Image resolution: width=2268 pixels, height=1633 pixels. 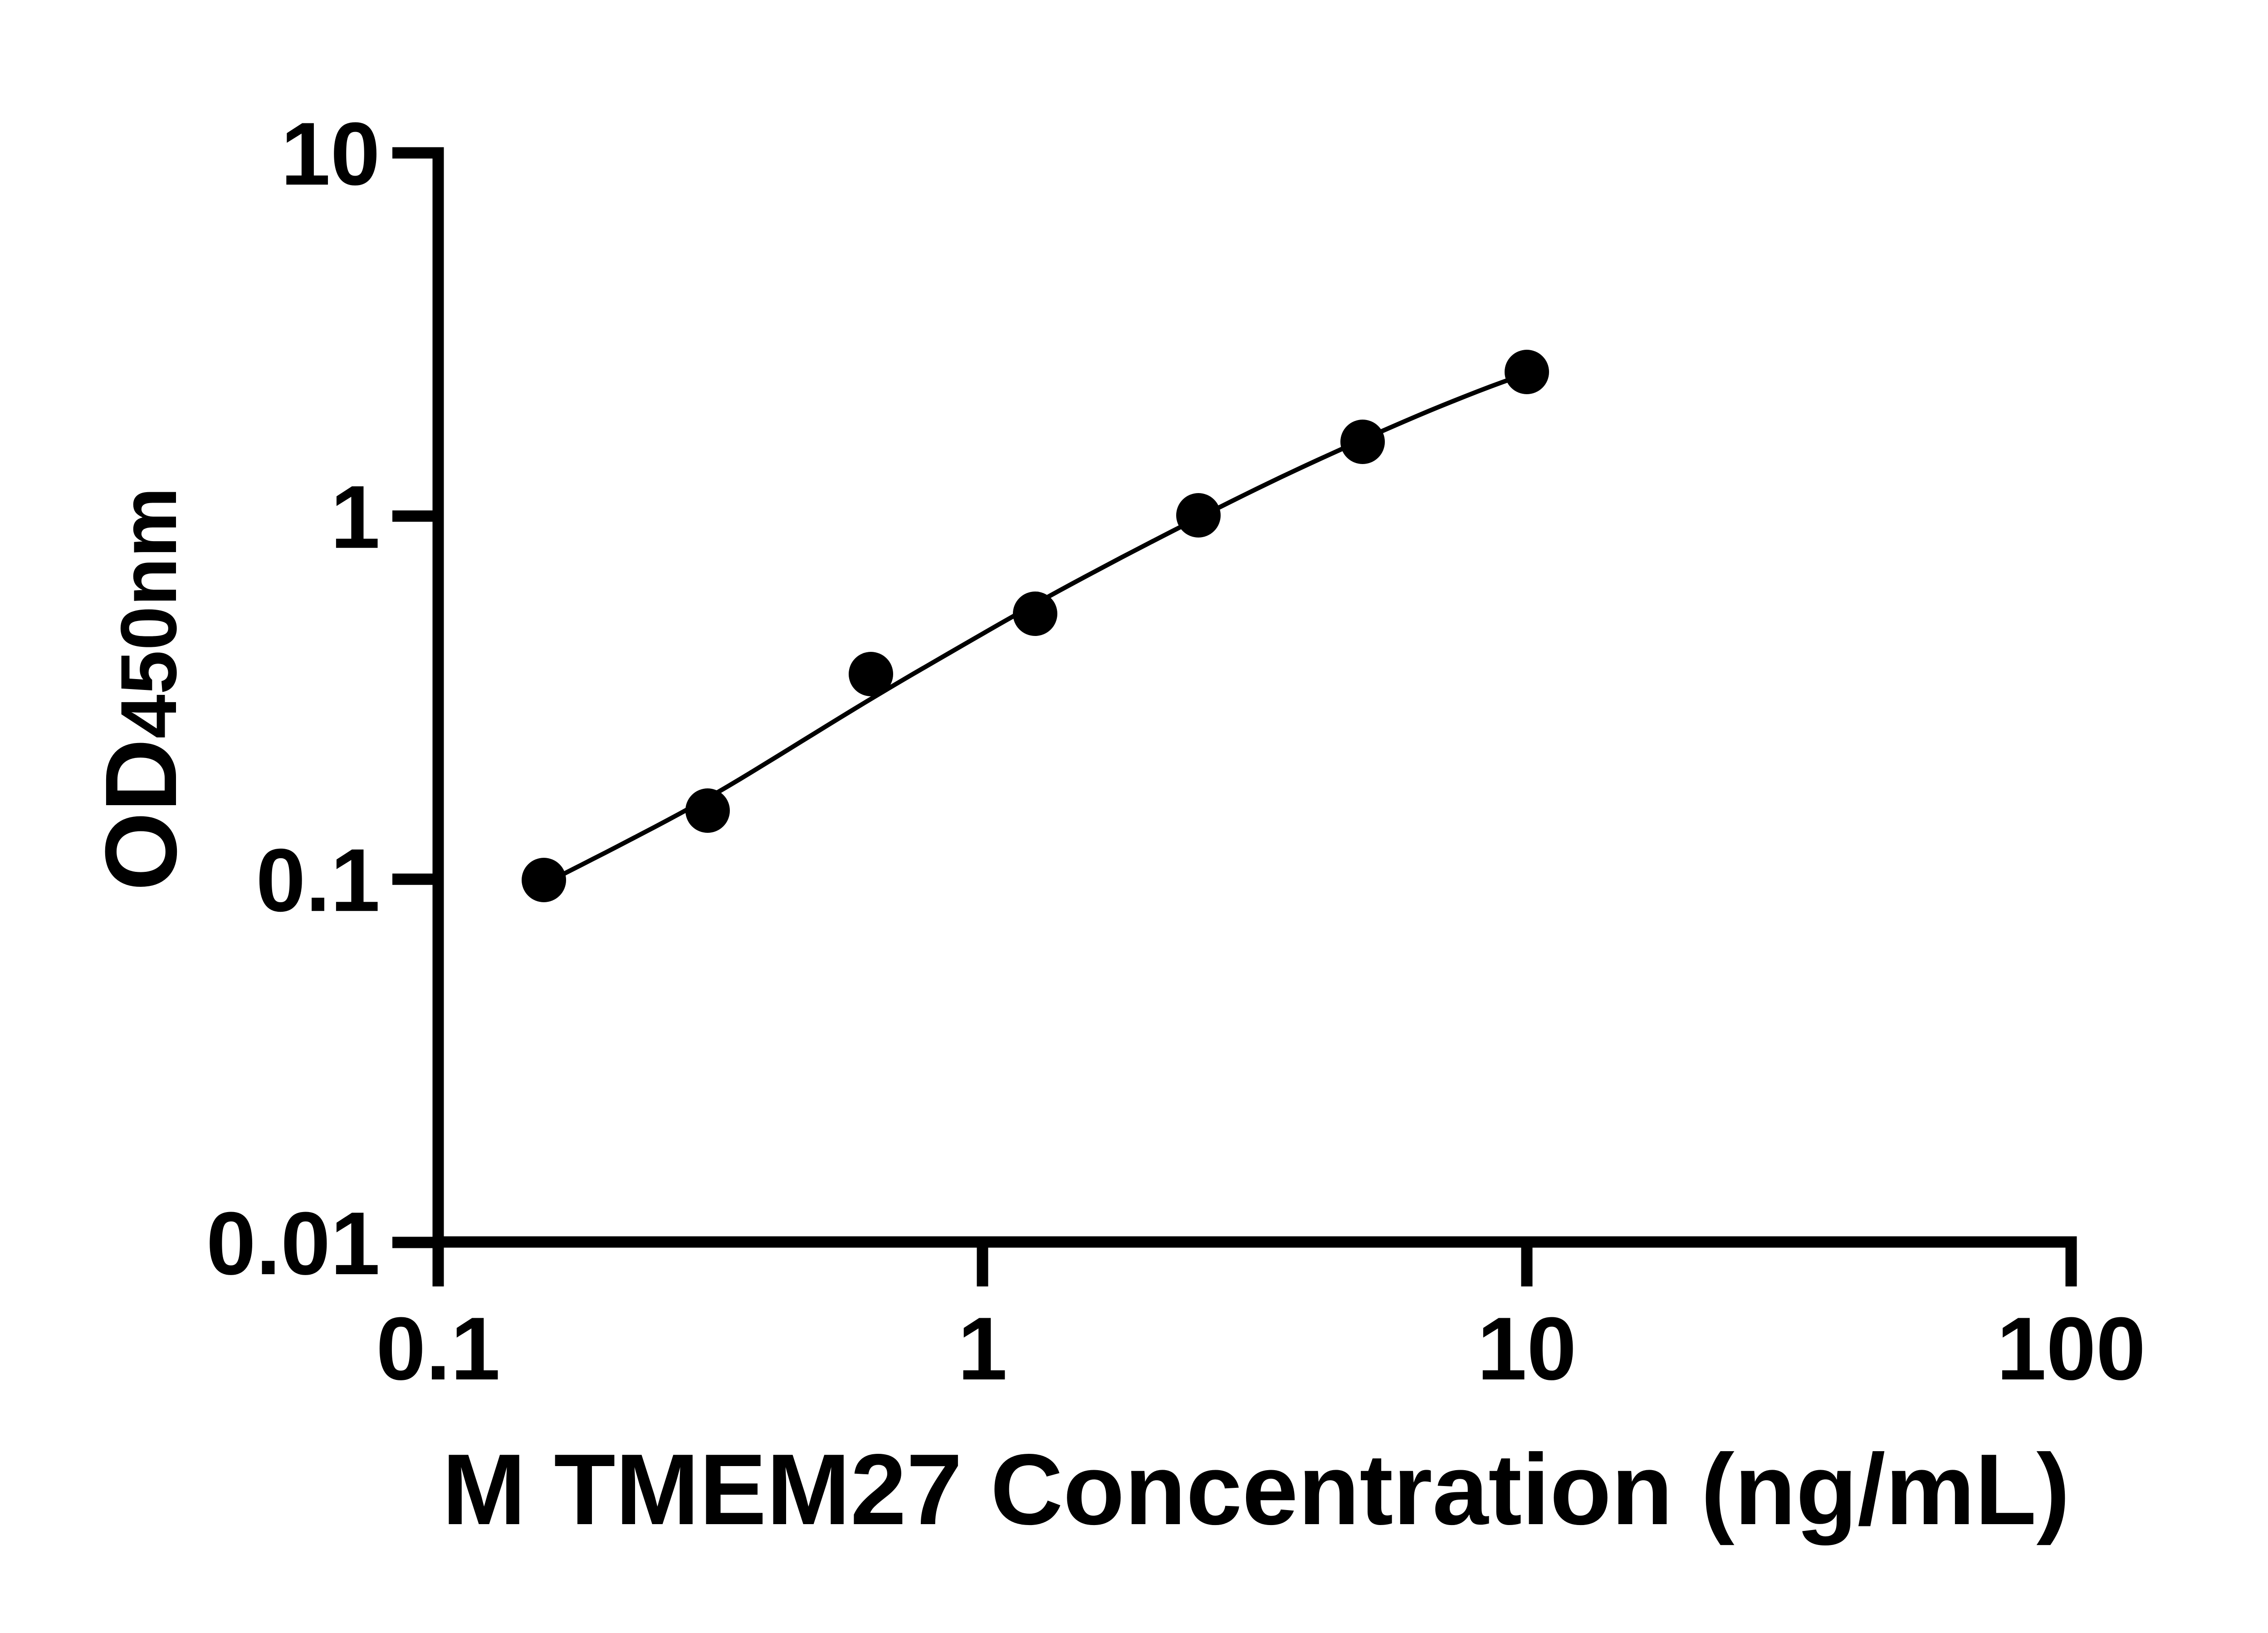 I want to click on svg-text: 0.01, so click(x=293, y=1243).